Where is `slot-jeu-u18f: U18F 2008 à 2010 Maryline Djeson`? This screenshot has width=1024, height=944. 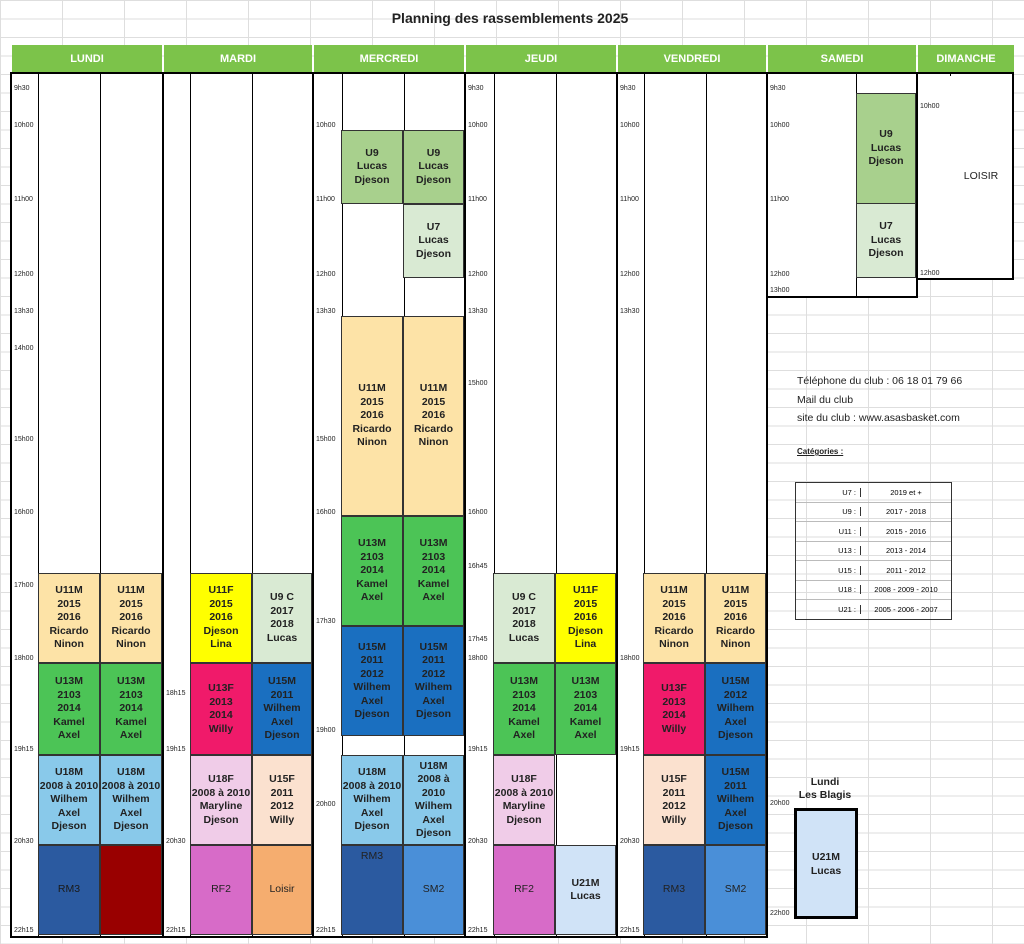
slot-jeu-u18f: U18F 2008 à 2010 Maryline Djeson is located at coordinates (524, 800).